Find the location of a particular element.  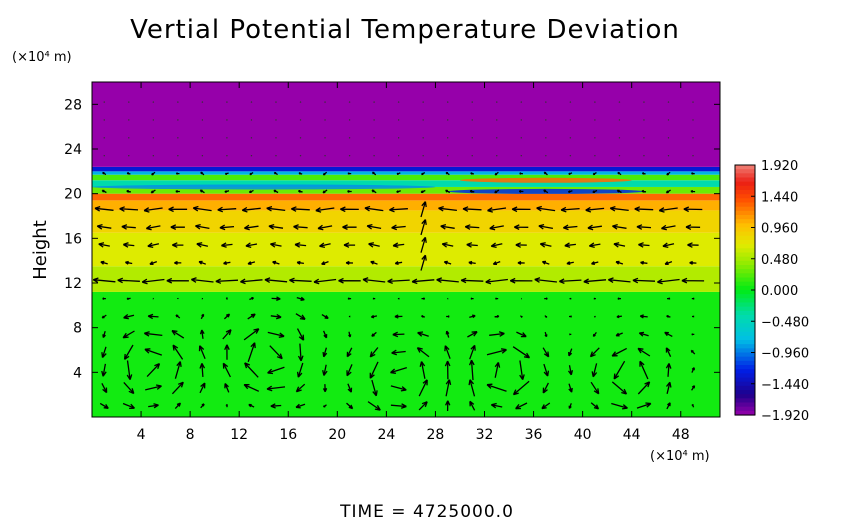

field-band is located at coordinates (406, 183).